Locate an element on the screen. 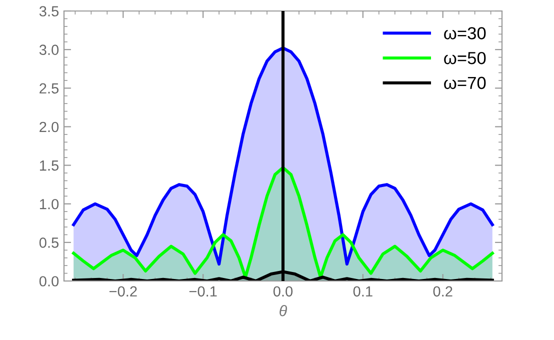 Image resolution: width=554 pixels, height=340 pixels. legend-label: ω=50 is located at coordinates (465, 58).